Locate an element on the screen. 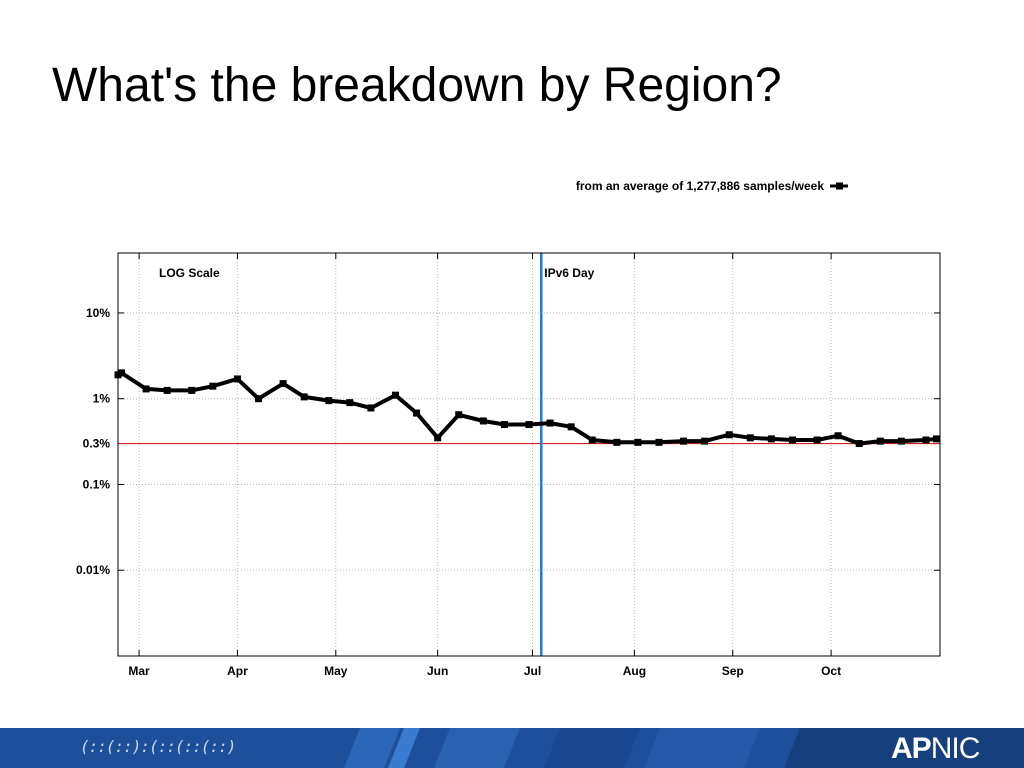  x-tick-label: Apr is located at coordinates (237, 671).